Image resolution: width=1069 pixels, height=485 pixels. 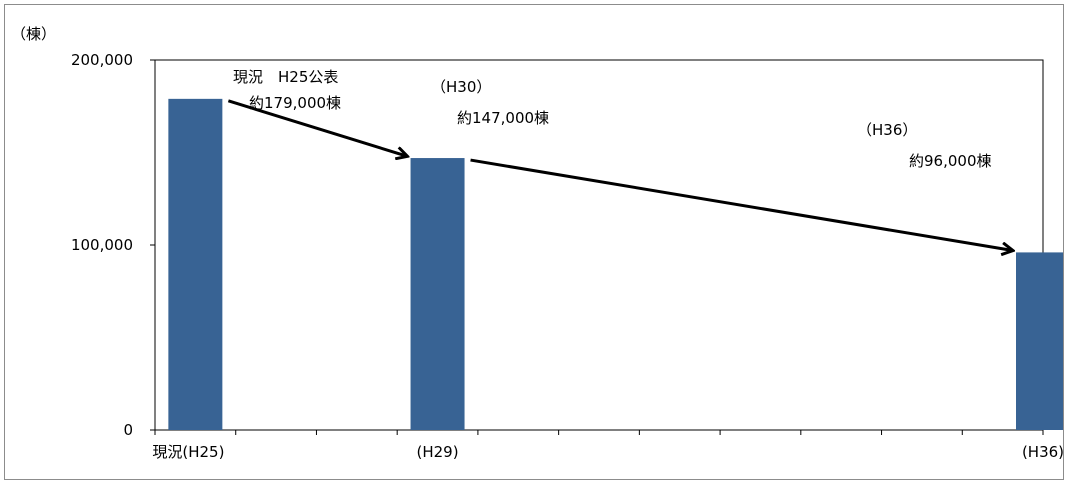 I want to click on y-axis-title: （棟）, so click(x=33, y=34).